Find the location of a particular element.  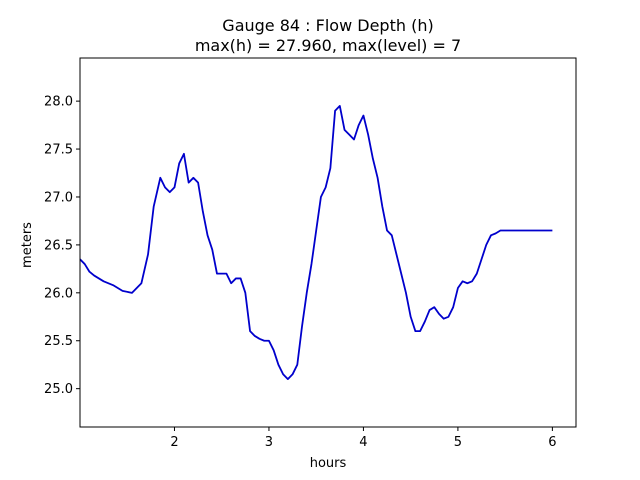

y-tick-label-5: 27.5 is located at coordinates (58, 150).